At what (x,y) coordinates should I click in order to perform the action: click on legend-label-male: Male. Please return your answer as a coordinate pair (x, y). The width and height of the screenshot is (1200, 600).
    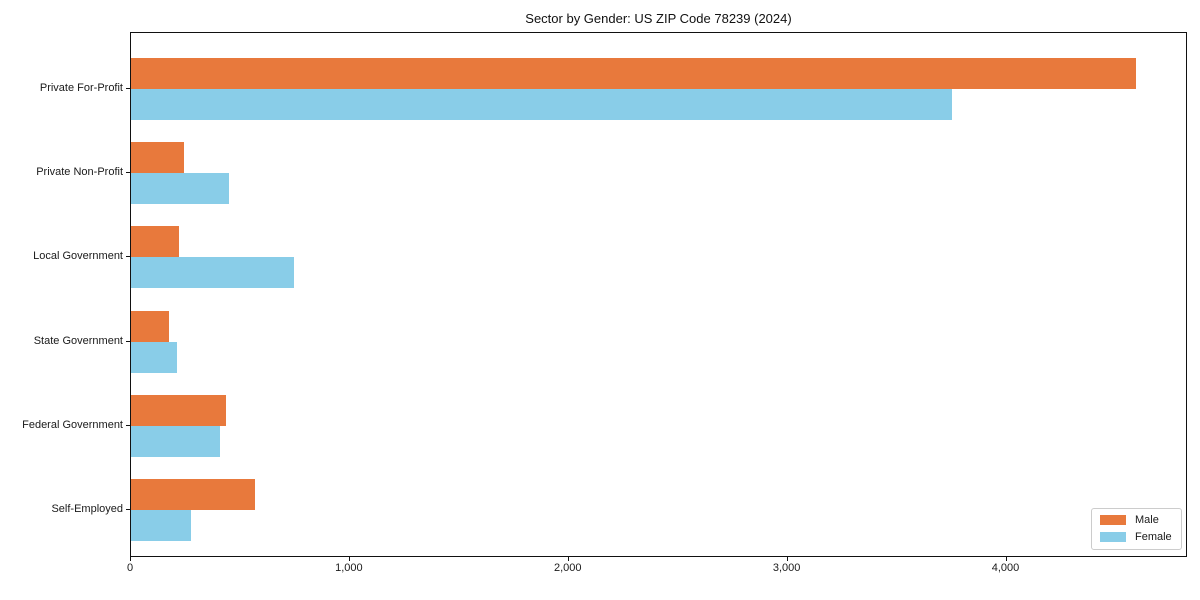
    Looking at the image, I should click on (1147, 520).